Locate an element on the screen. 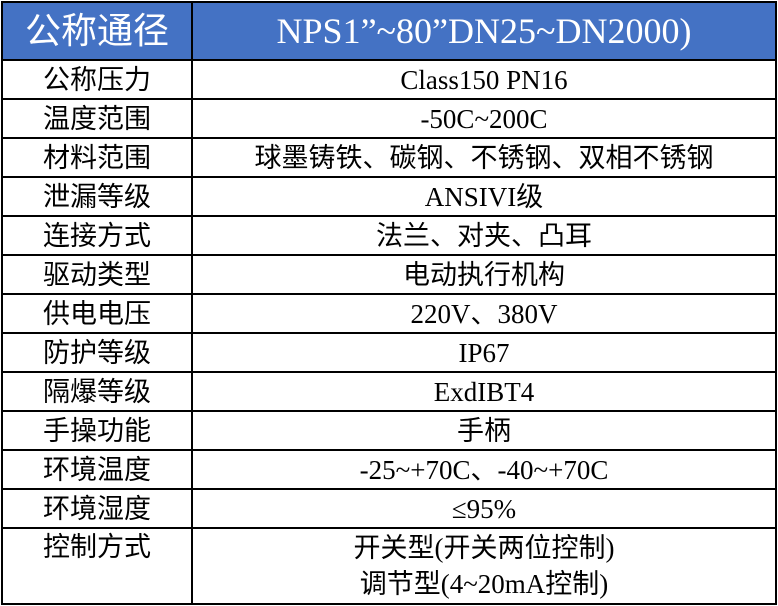  table-row: 供电电压 220V、380V is located at coordinates (389, 313).